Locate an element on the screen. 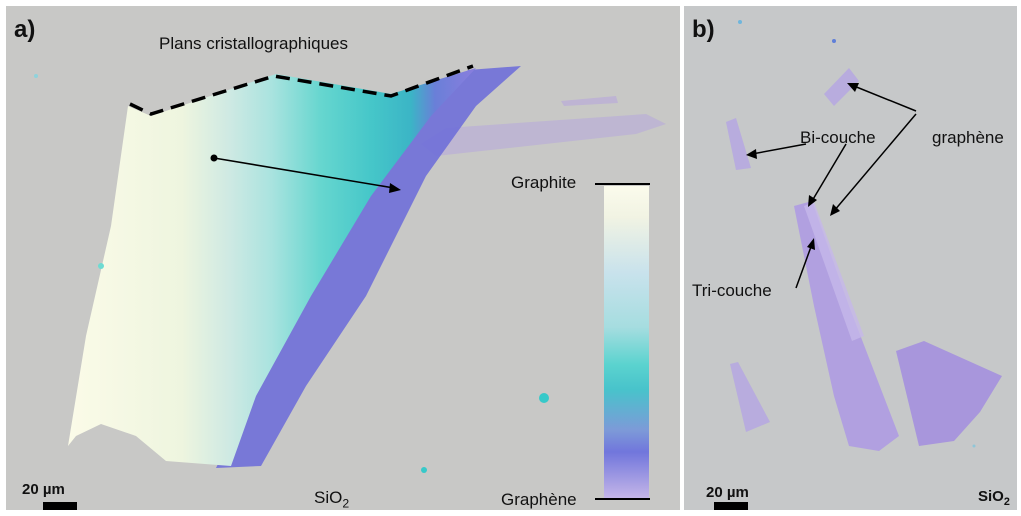 The image size is (1021, 516). colorbar-top-label: Graphite is located at coordinates (544, 182).